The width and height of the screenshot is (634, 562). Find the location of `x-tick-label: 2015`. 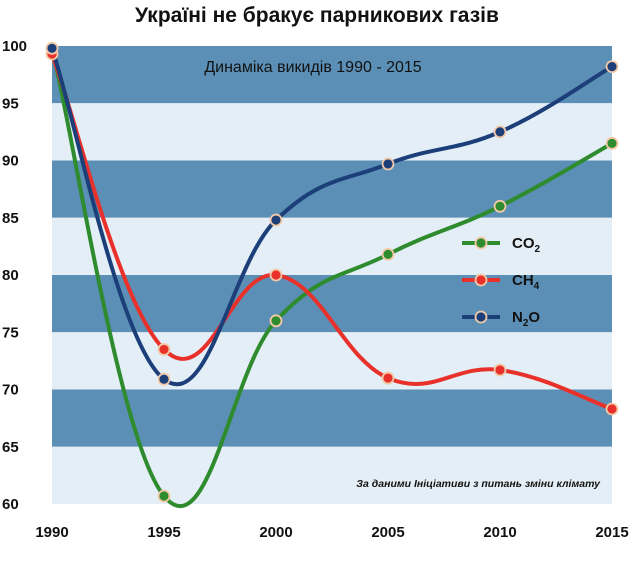

x-tick-label: 2015 is located at coordinates (611, 532).